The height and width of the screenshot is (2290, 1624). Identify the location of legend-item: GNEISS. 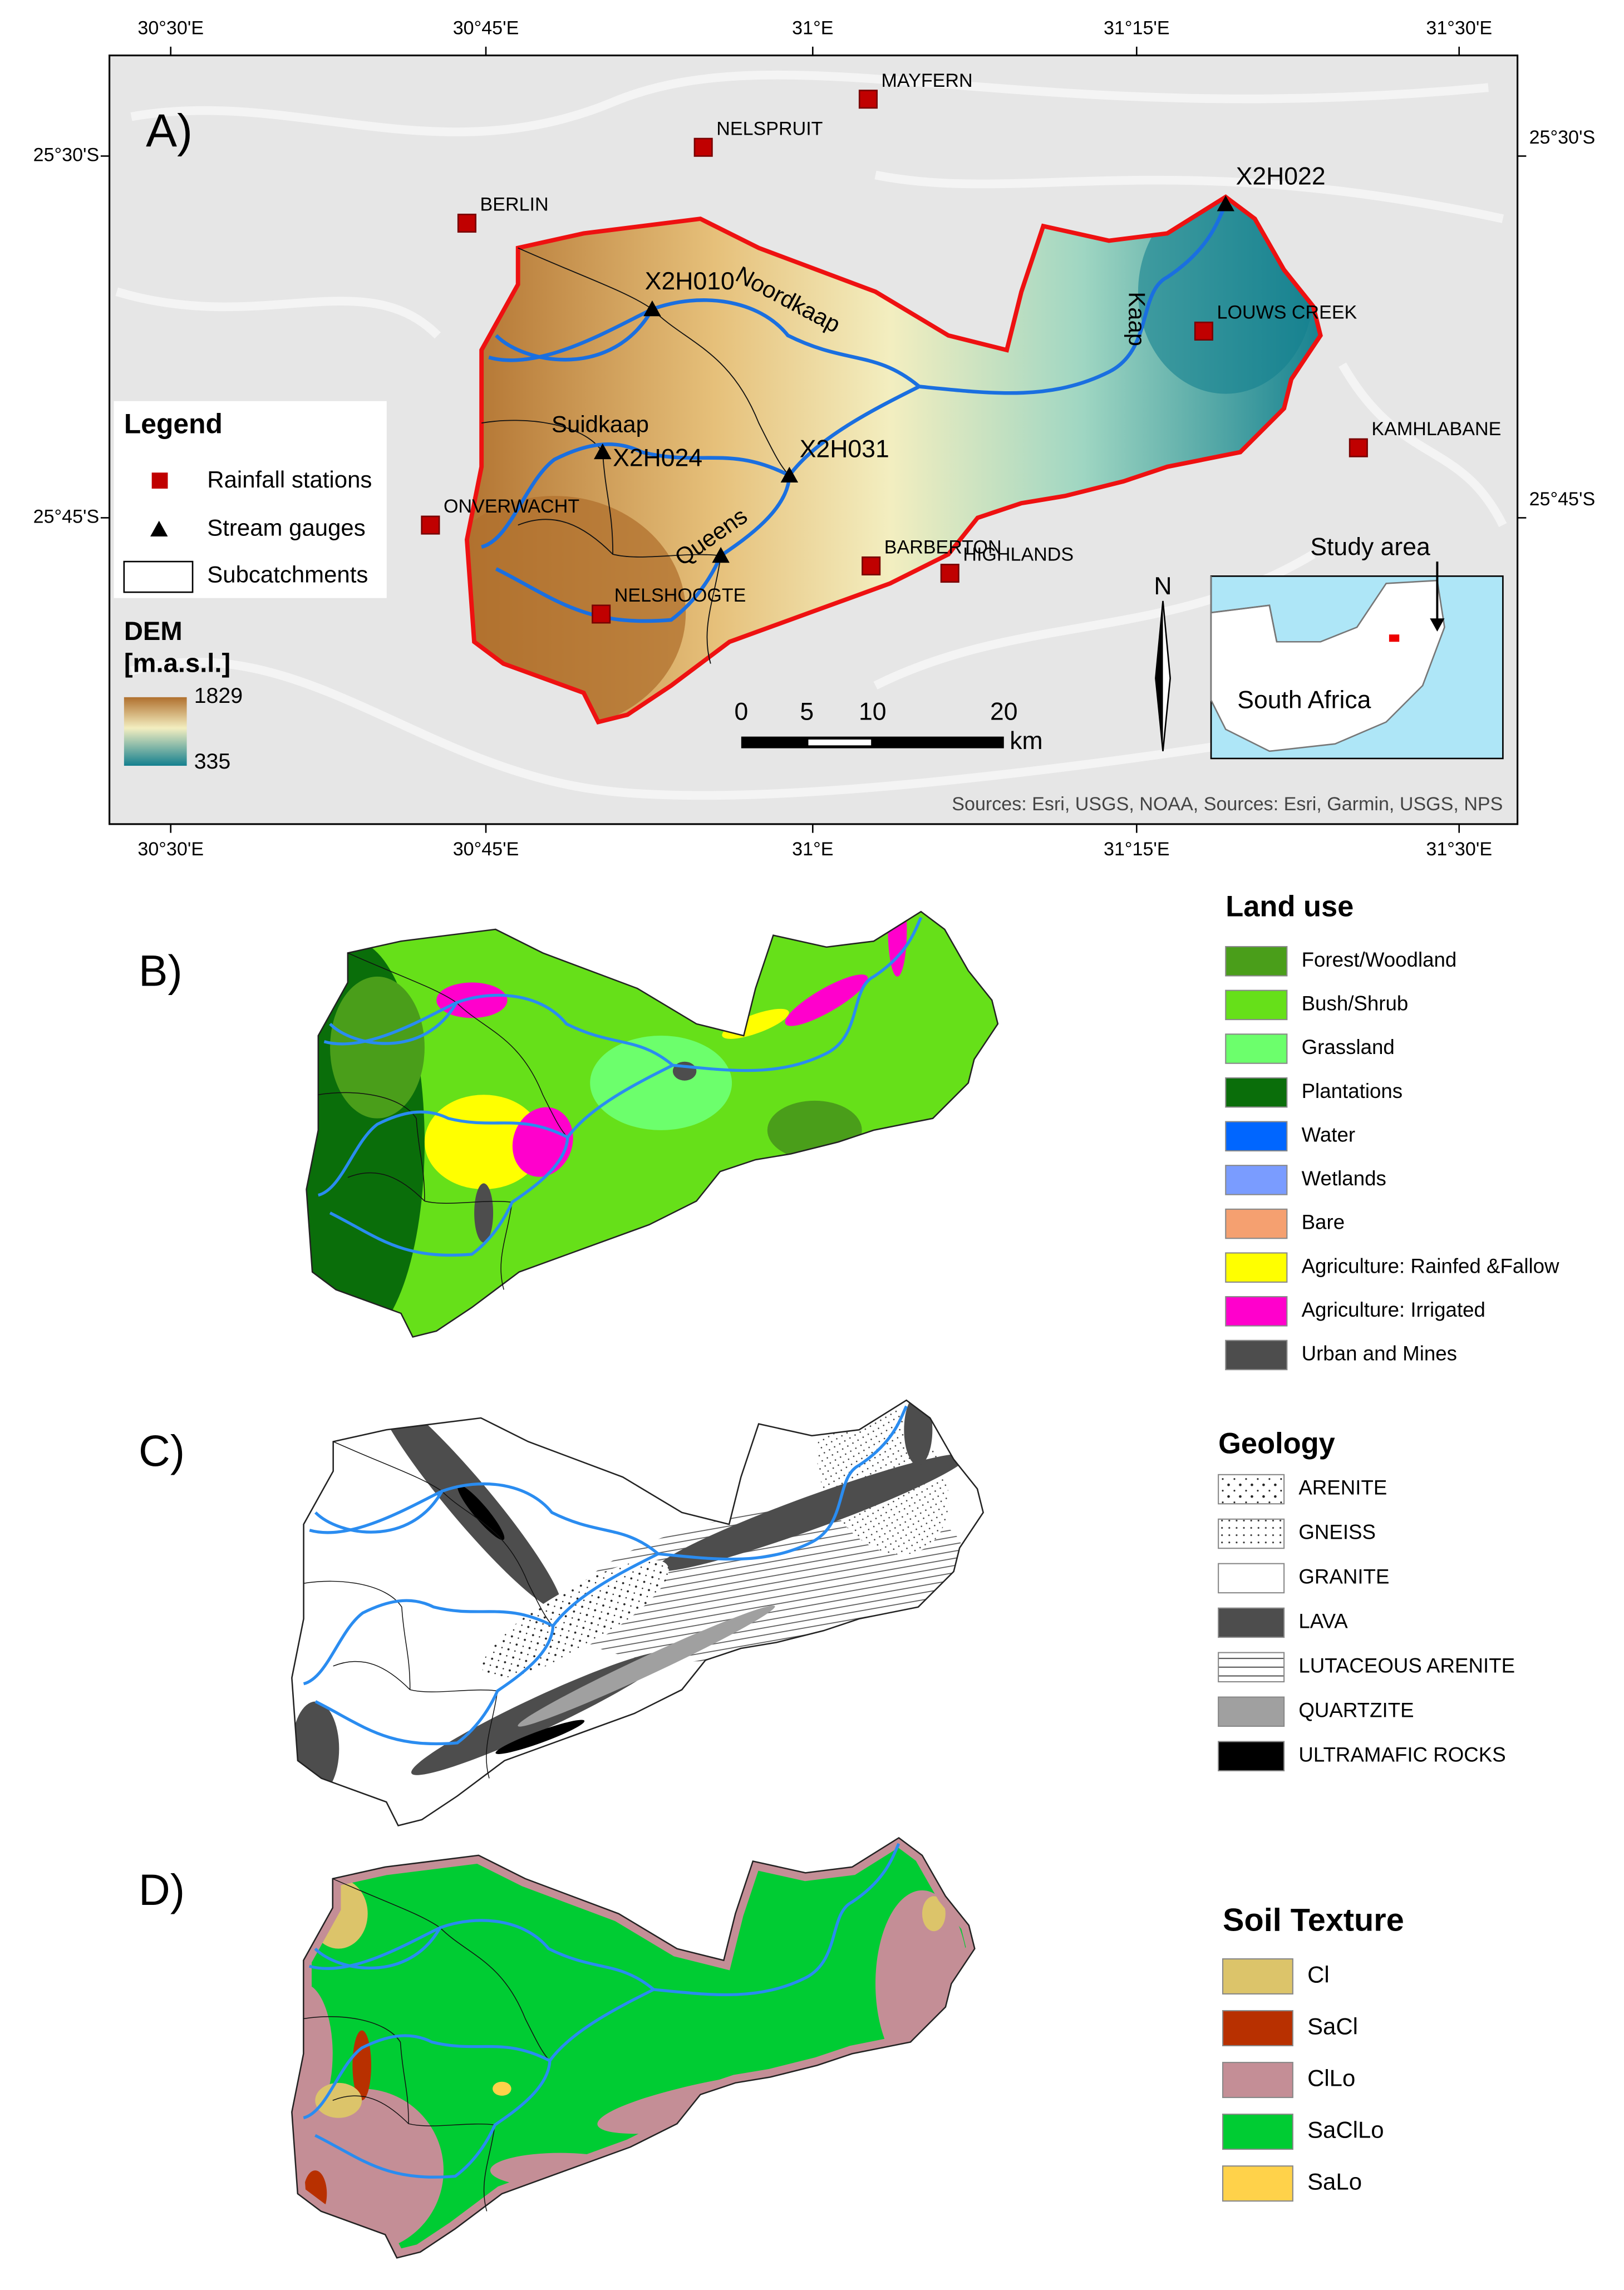
(1337, 1533).